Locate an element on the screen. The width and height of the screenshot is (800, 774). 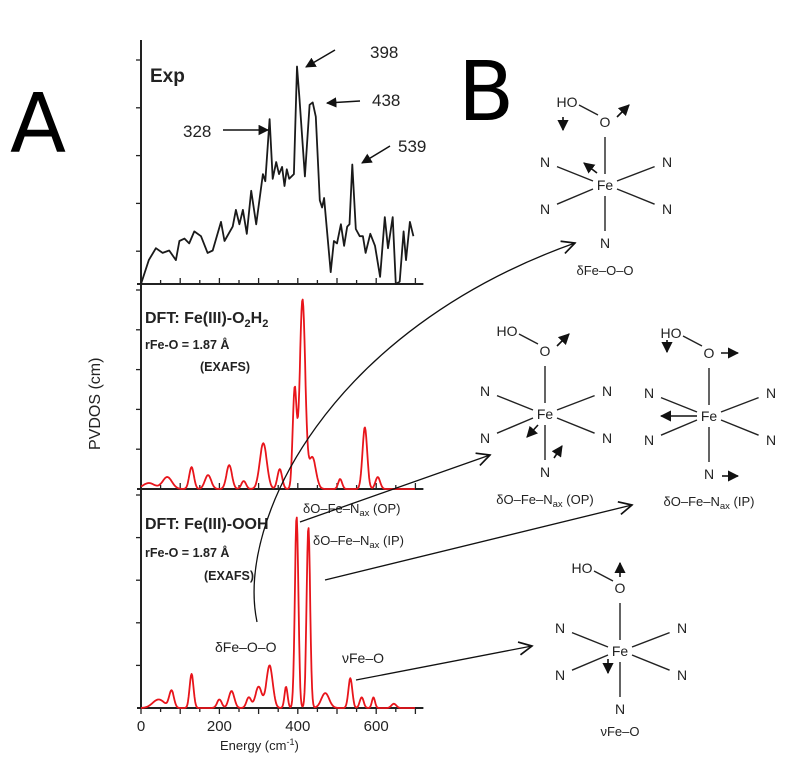
peak-label-398: 398 is located at coordinates (384, 52).